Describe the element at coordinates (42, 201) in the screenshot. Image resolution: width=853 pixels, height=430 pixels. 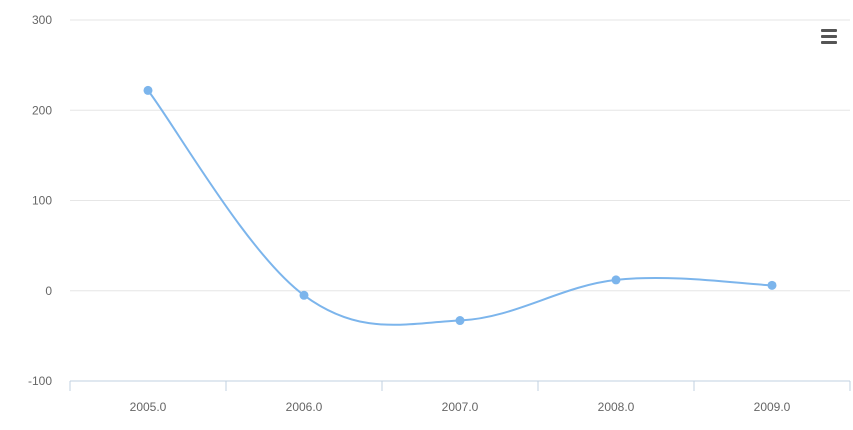
I see `y-tick-label: 100` at that location.